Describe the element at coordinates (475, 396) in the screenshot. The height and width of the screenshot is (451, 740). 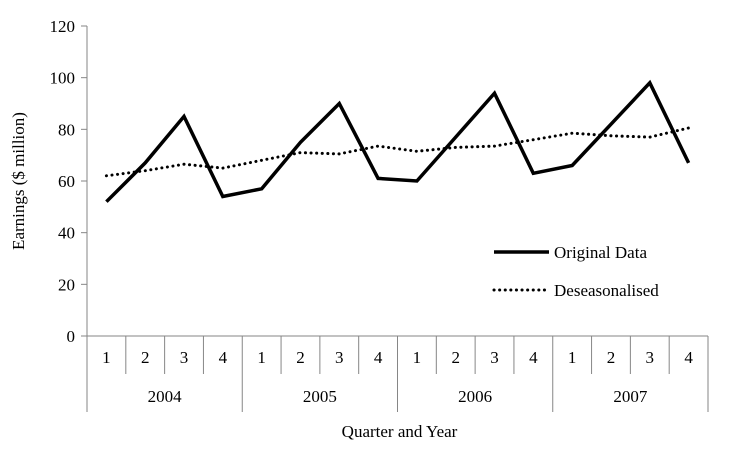
I see `year-label: 2006` at that location.